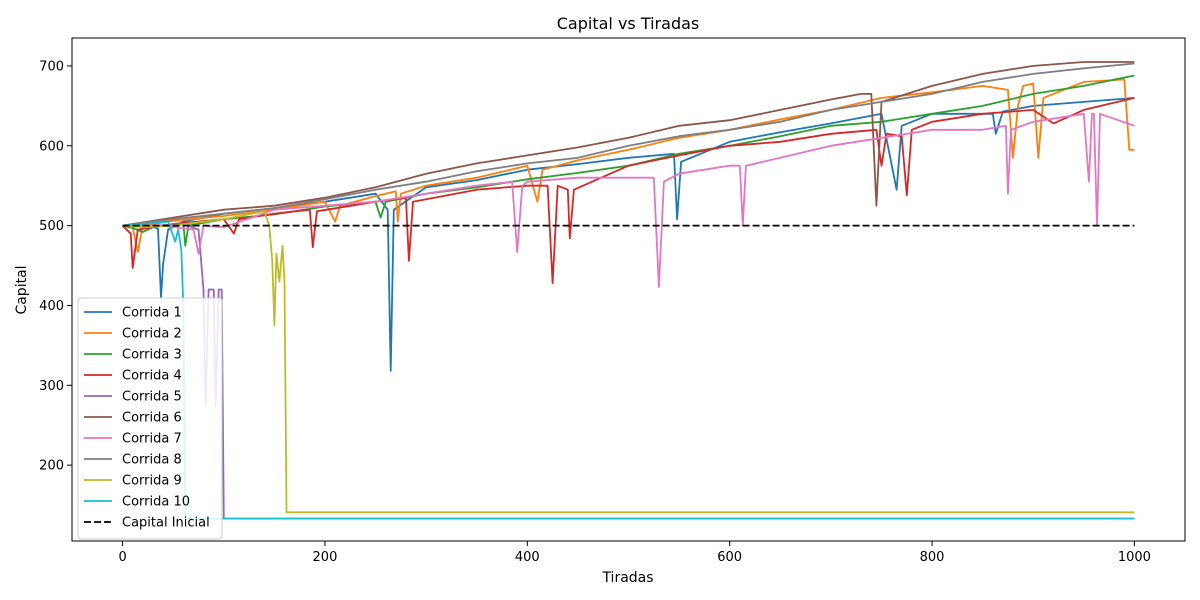  What do you see at coordinates (628, 23) in the screenshot?
I see `chart-title: Capital vs Tiradas` at bounding box center [628, 23].